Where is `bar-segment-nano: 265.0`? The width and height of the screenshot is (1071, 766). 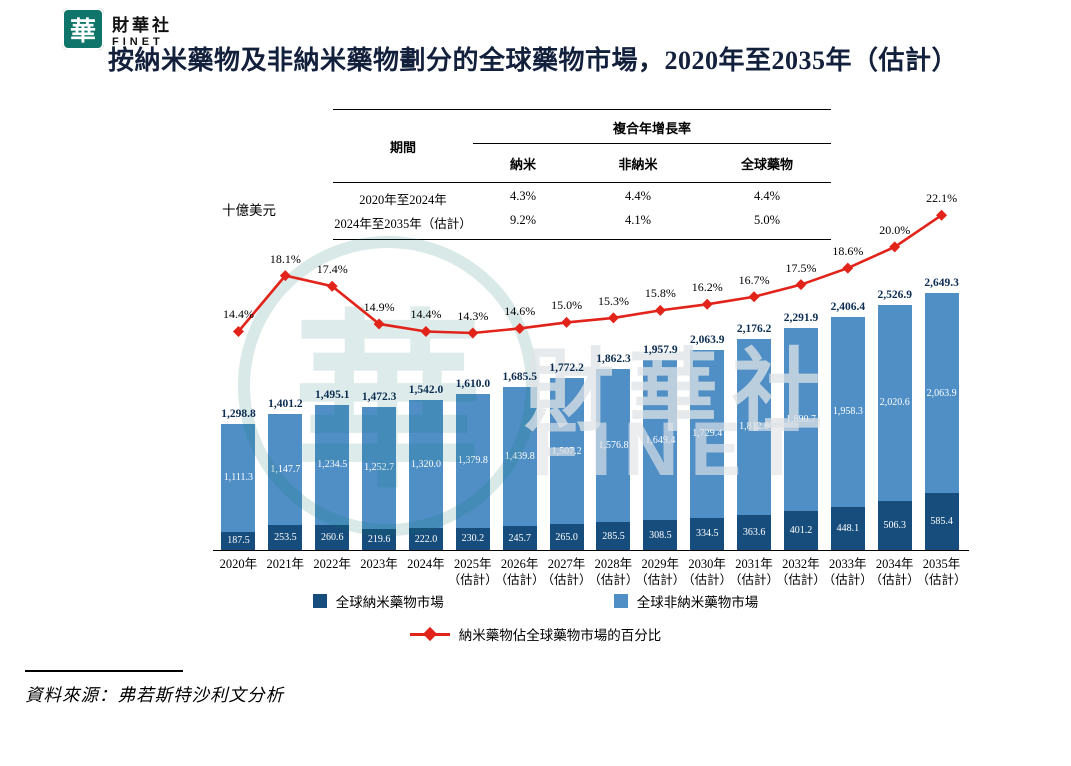 bar-segment-nano: 265.0 is located at coordinates (566, 537).